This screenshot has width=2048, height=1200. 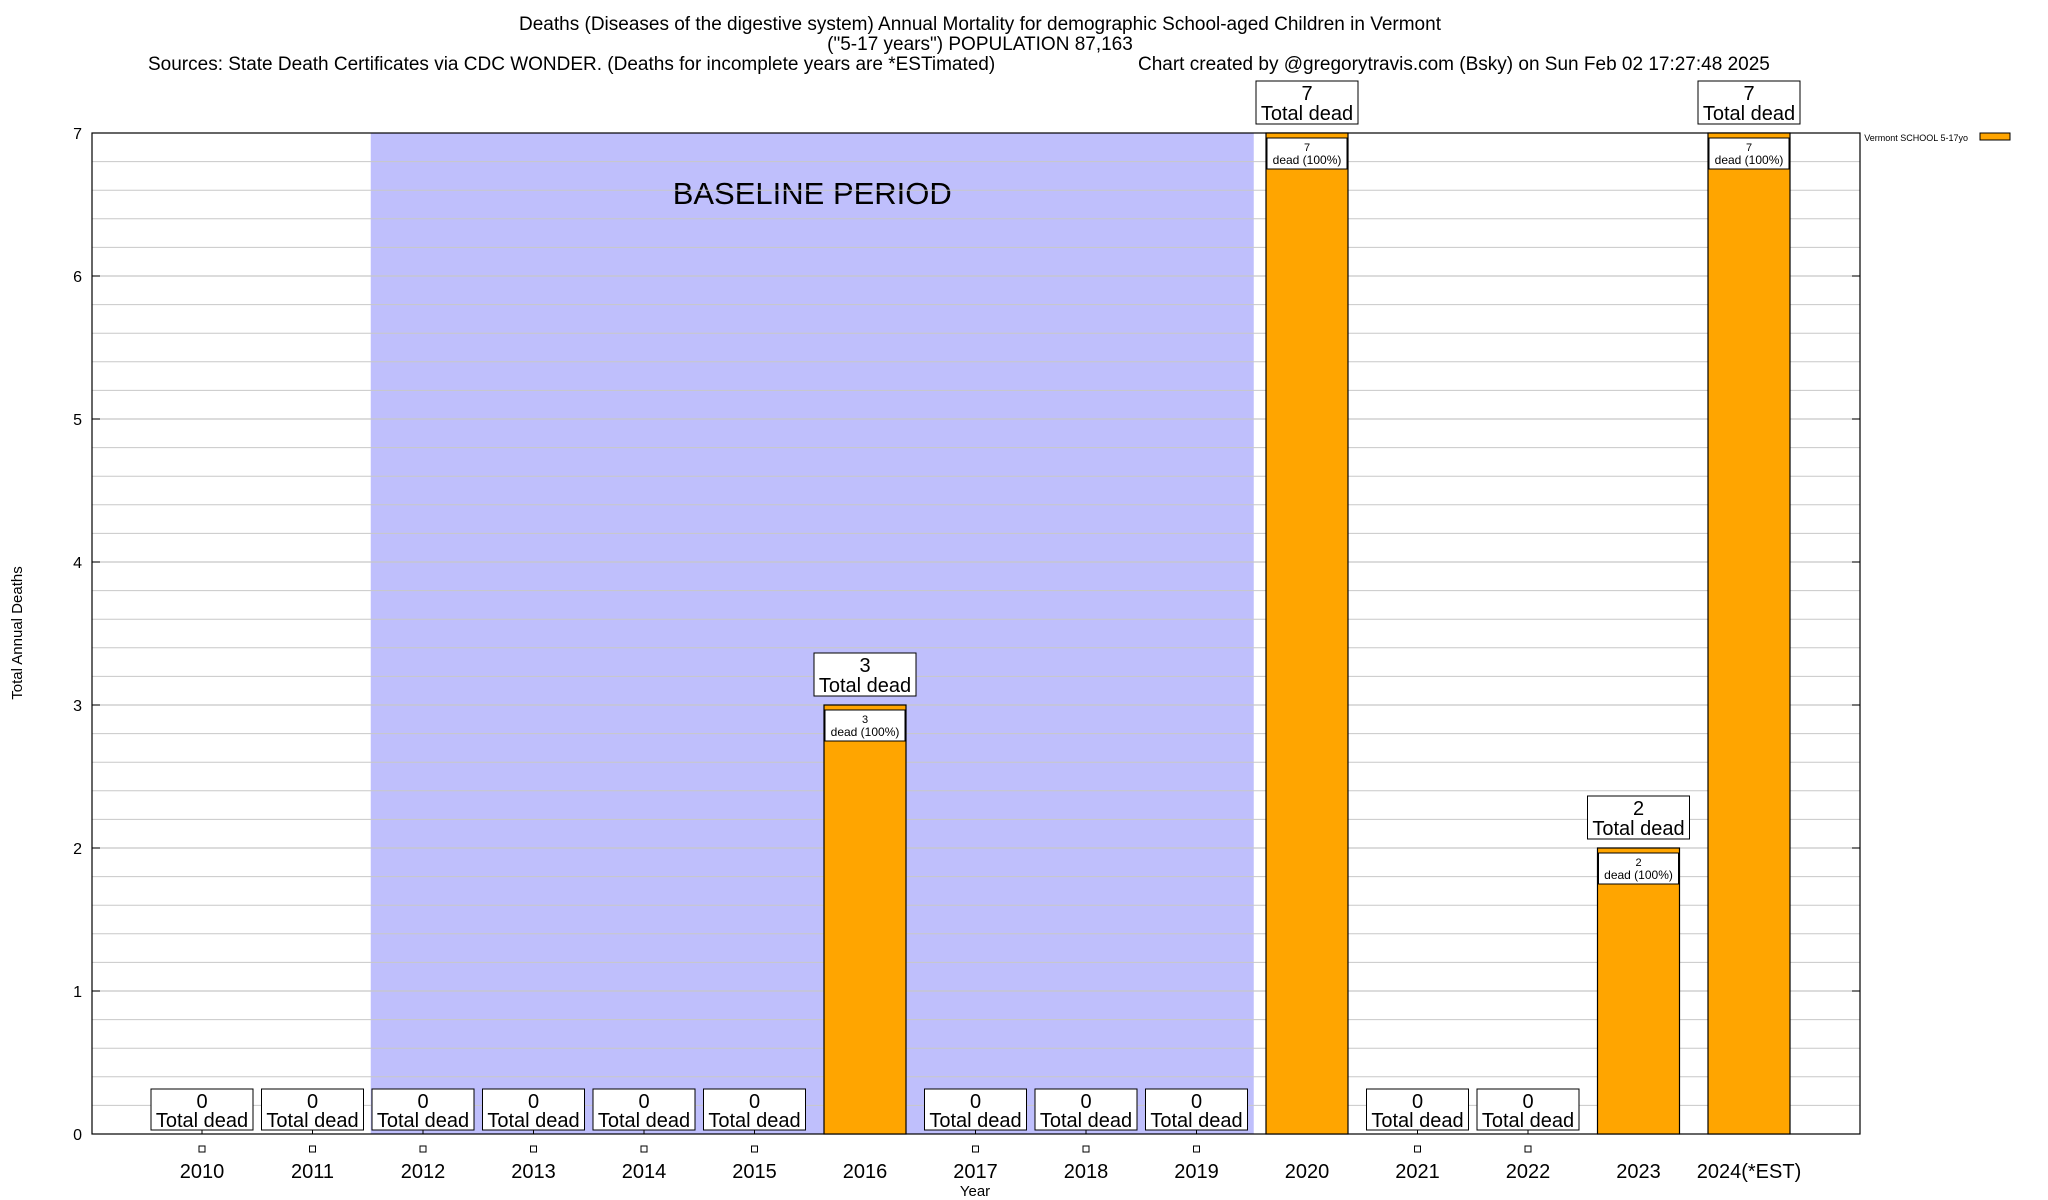 What do you see at coordinates (77, 1135) in the screenshot?
I see `y-tick-label: 0` at bounding box center [77, 1135].